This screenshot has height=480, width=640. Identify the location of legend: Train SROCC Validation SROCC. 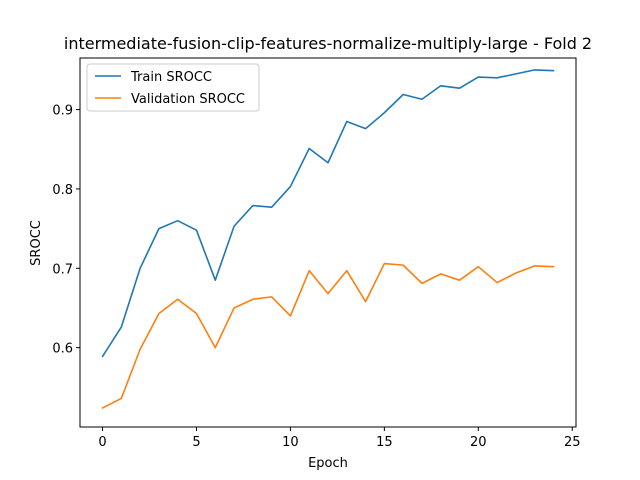
(173, 87).